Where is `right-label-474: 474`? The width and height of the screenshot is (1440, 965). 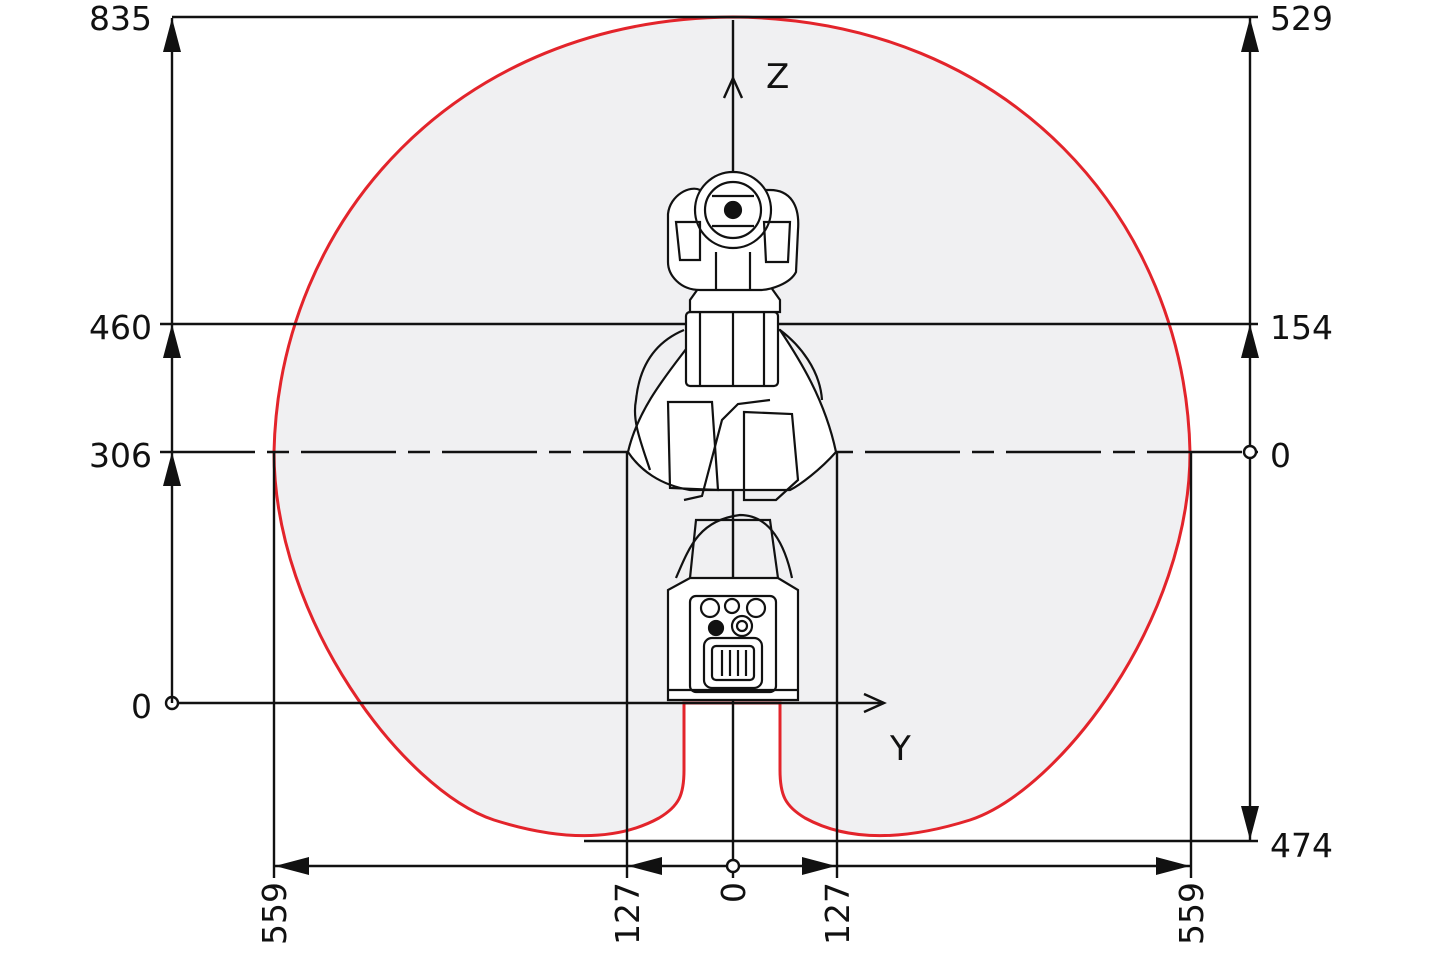 right-label-474: 474 is located at coordinates (1301, 845).